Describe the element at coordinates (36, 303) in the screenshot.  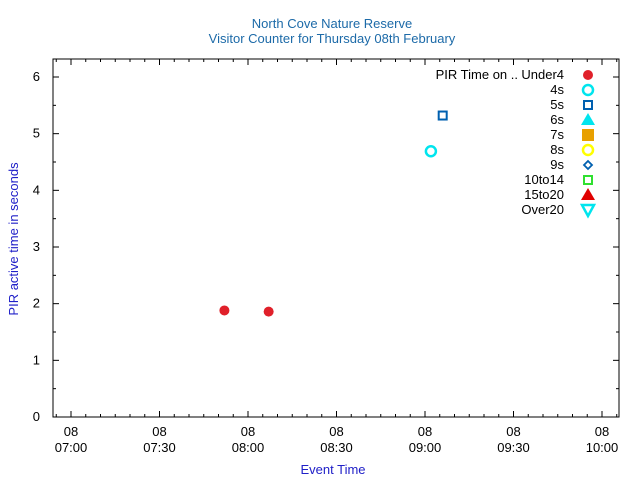
I see `y-tick-label: 2` at that location.